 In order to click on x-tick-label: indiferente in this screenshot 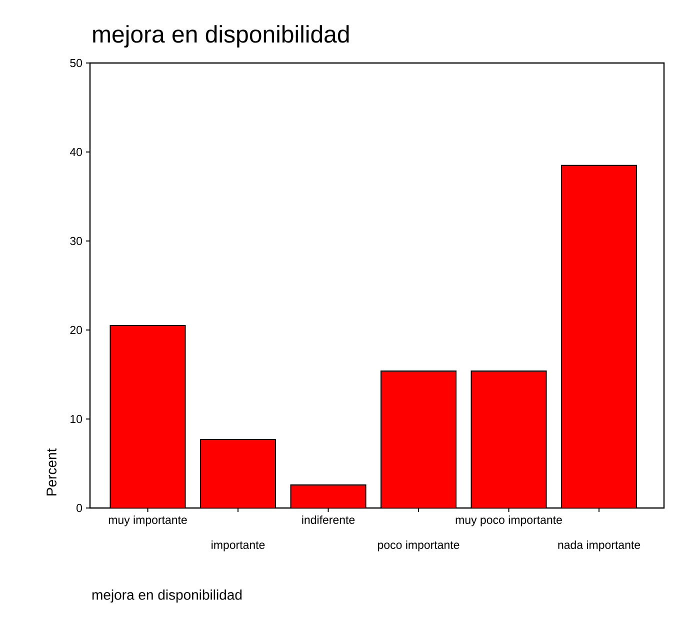, I will do `click(328, 520)`.